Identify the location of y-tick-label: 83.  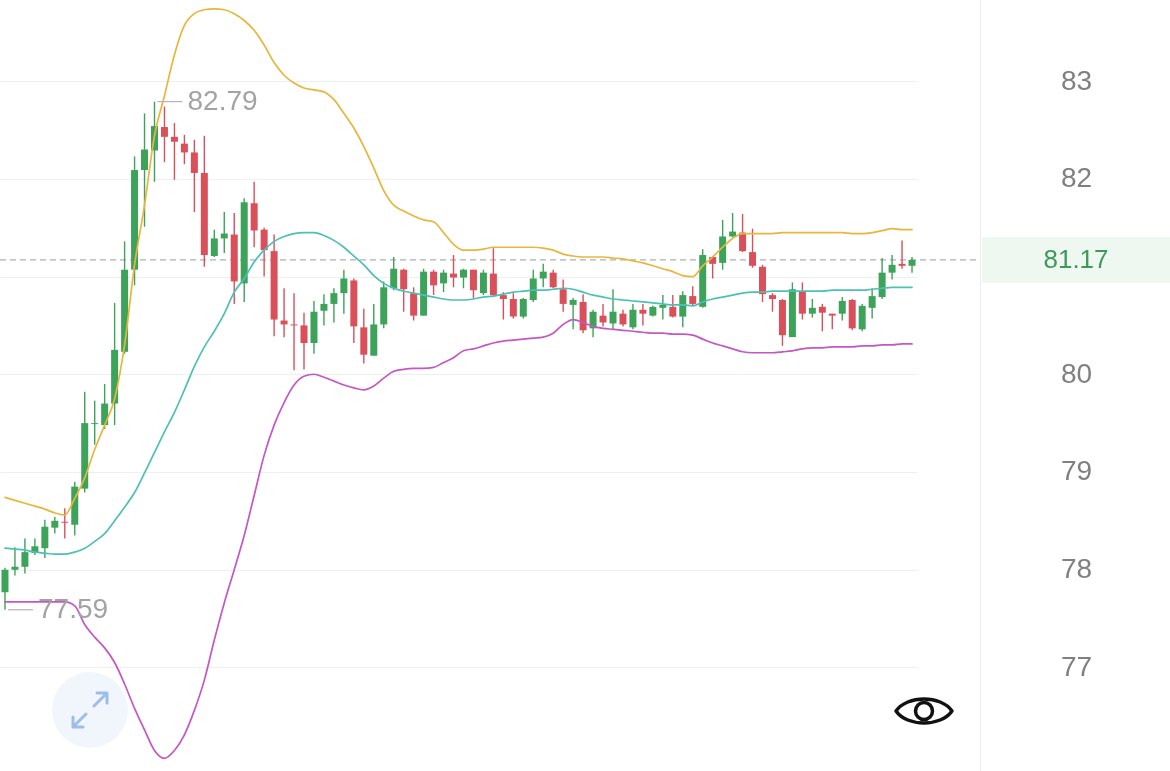
(1076, 80).